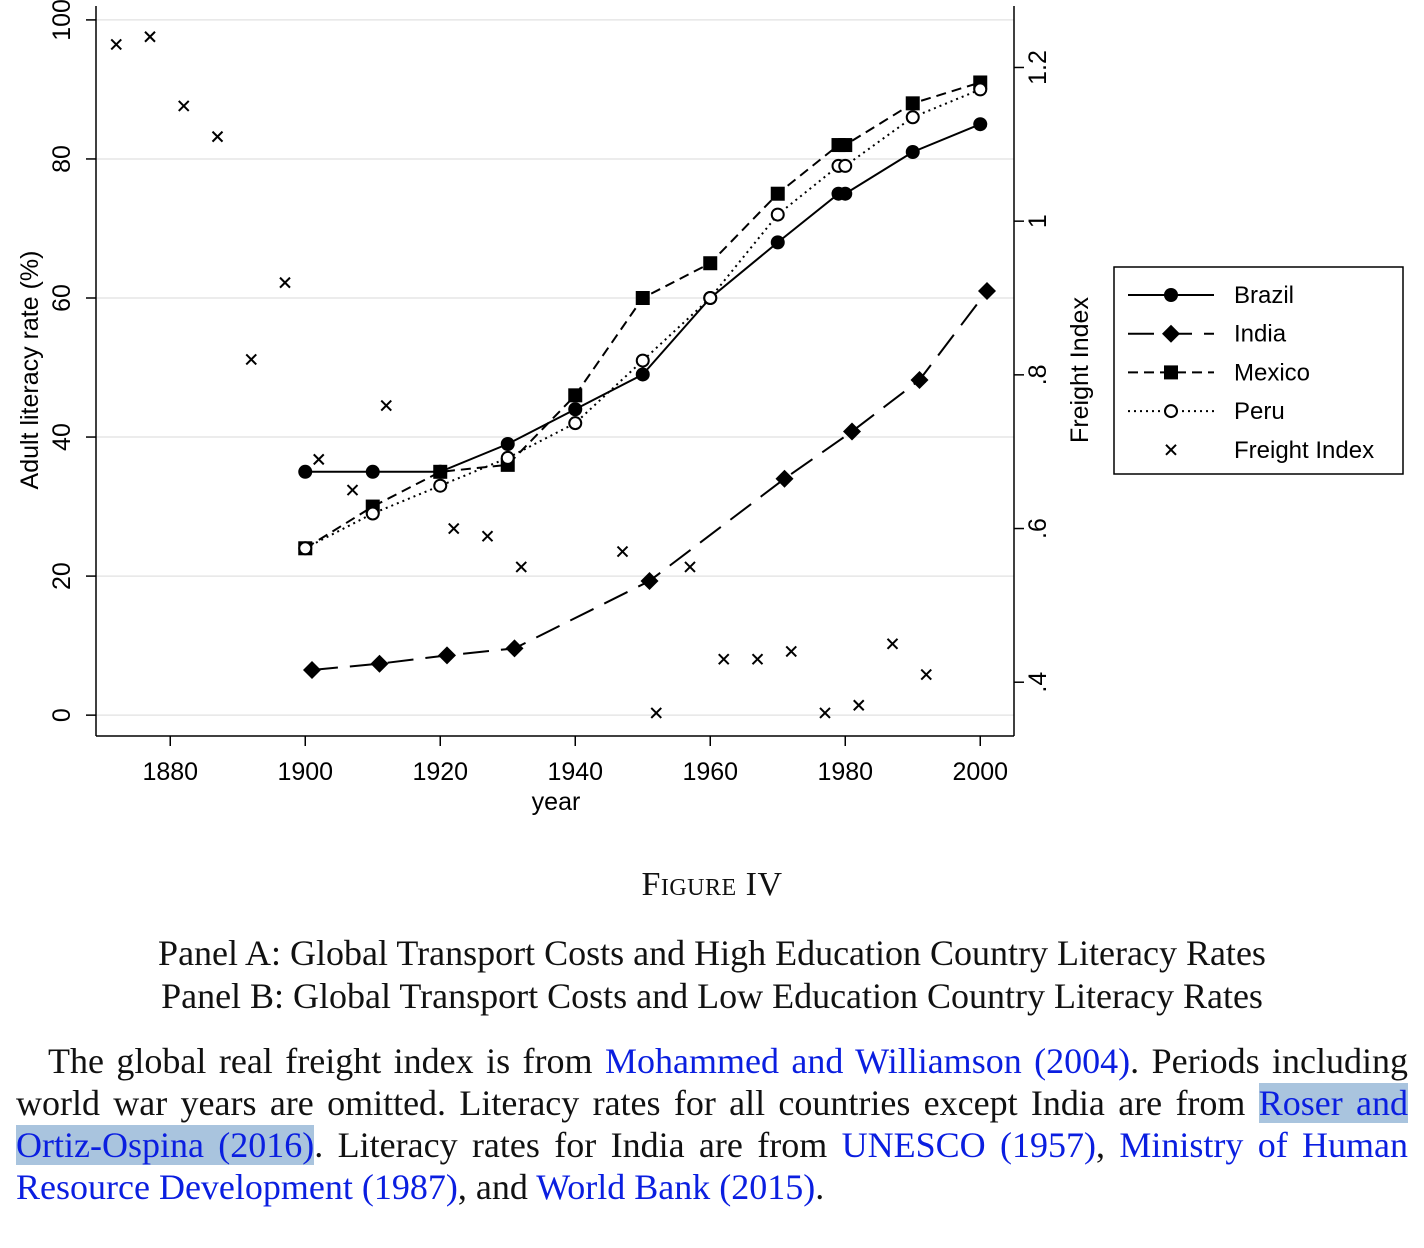 The height and width of the screenshot is (1248, 1424). Describe the element at coordinates (1107, 1145) in the screenshot. I see `note-text-4: ,` at that location.